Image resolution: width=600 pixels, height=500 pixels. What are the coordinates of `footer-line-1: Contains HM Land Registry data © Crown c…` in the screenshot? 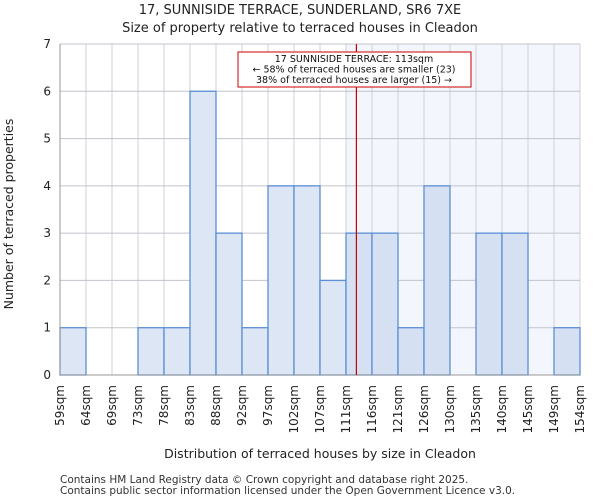 It's located at (264, 480).